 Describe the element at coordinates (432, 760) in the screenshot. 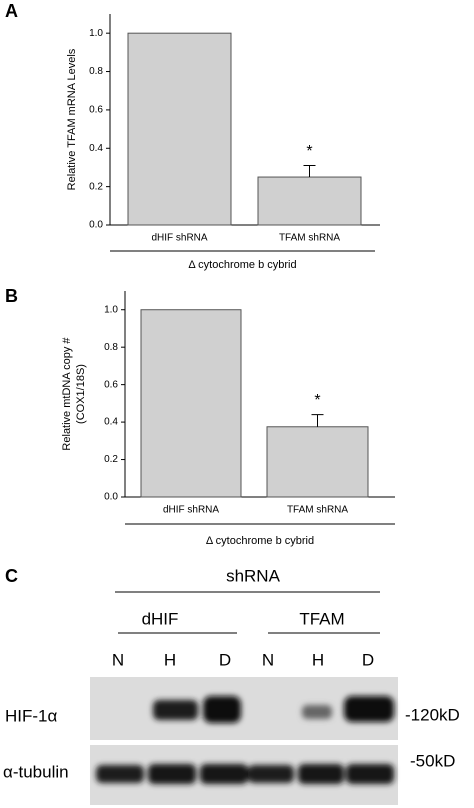

I see `size-label: -50kD` at that location.